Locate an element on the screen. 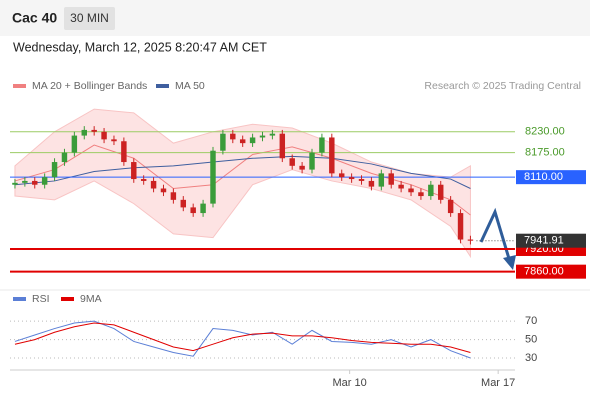 This screenshot has width=590, height=400. y-tick-label: 50 is located at coordinates (531, 340).